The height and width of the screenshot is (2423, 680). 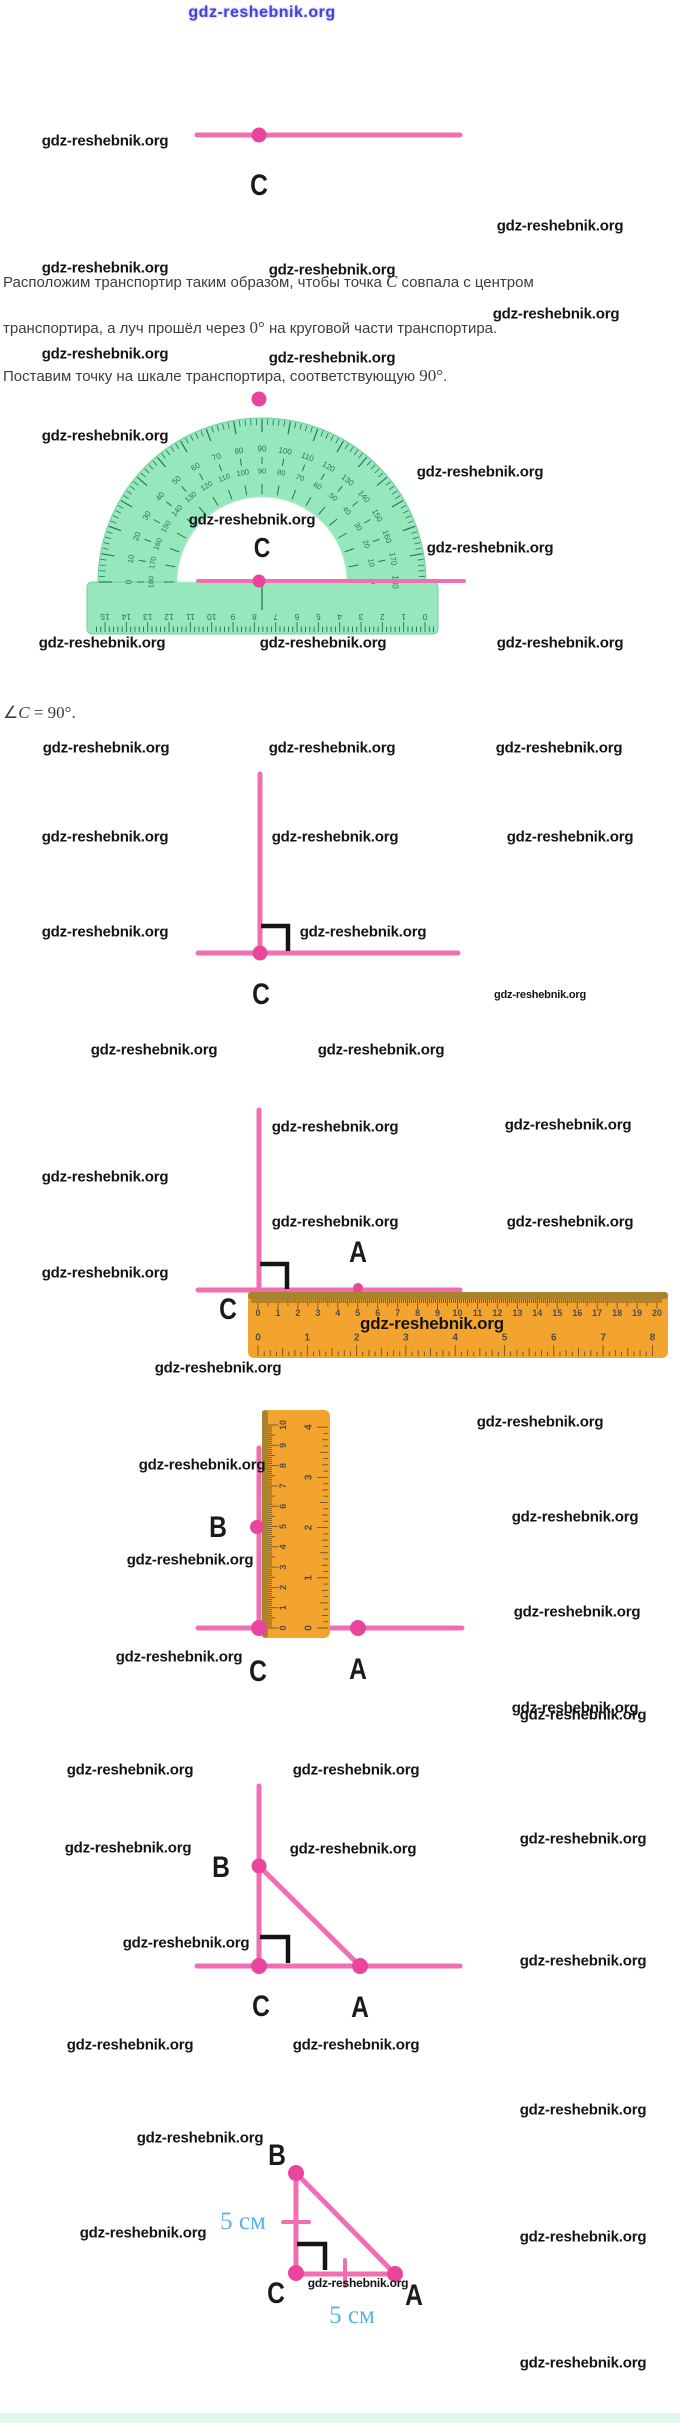 I want to click on protractor-degree-label: 70, so click(x=217, y=457).